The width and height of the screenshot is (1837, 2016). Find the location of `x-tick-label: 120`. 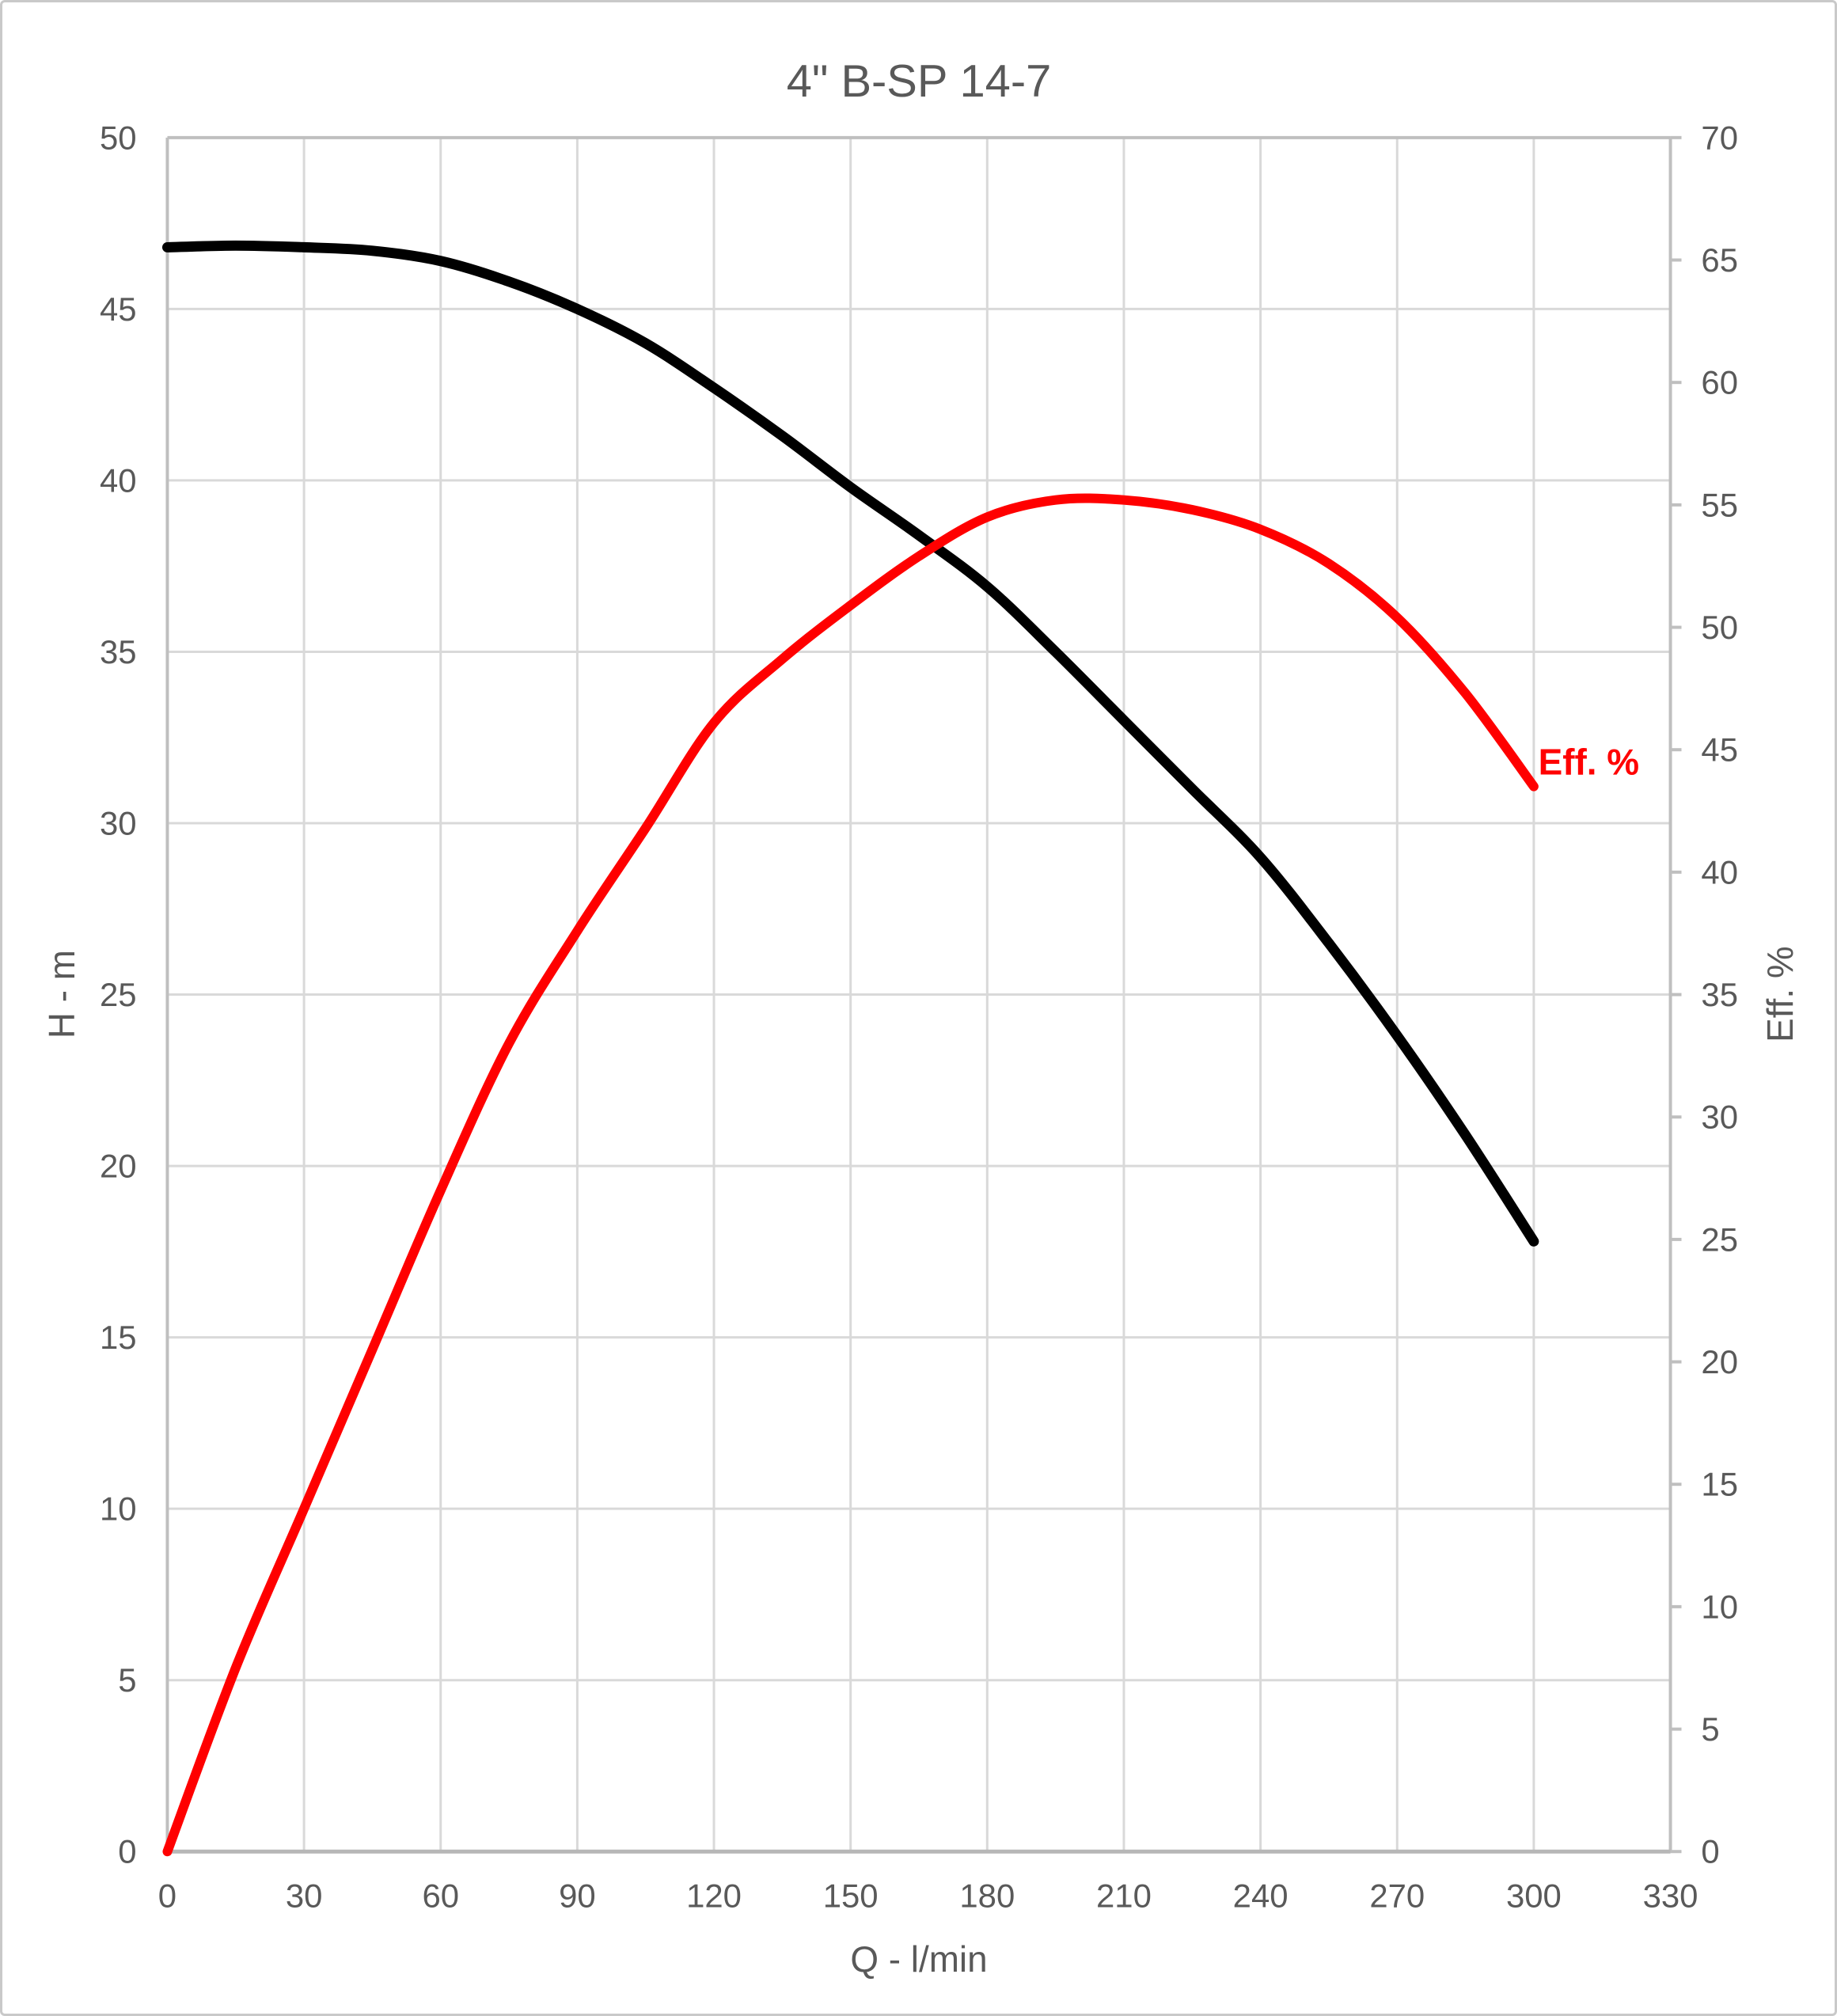

x-tick-label: 120 is located at coordinates (714, 1896).